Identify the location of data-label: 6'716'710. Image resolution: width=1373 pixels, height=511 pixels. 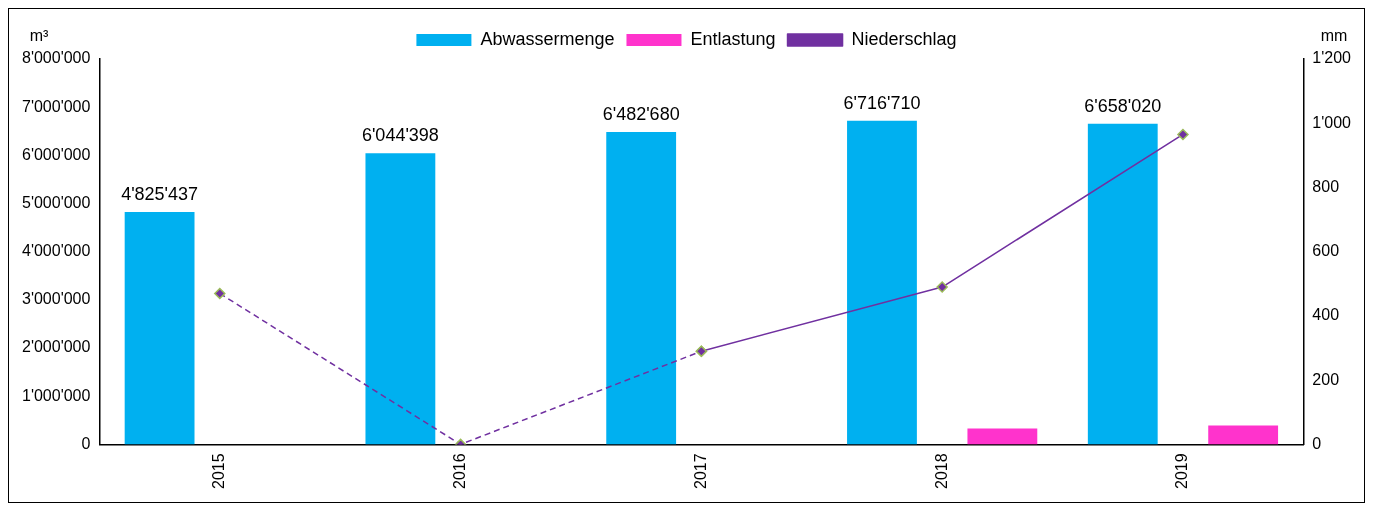
(882, 102).